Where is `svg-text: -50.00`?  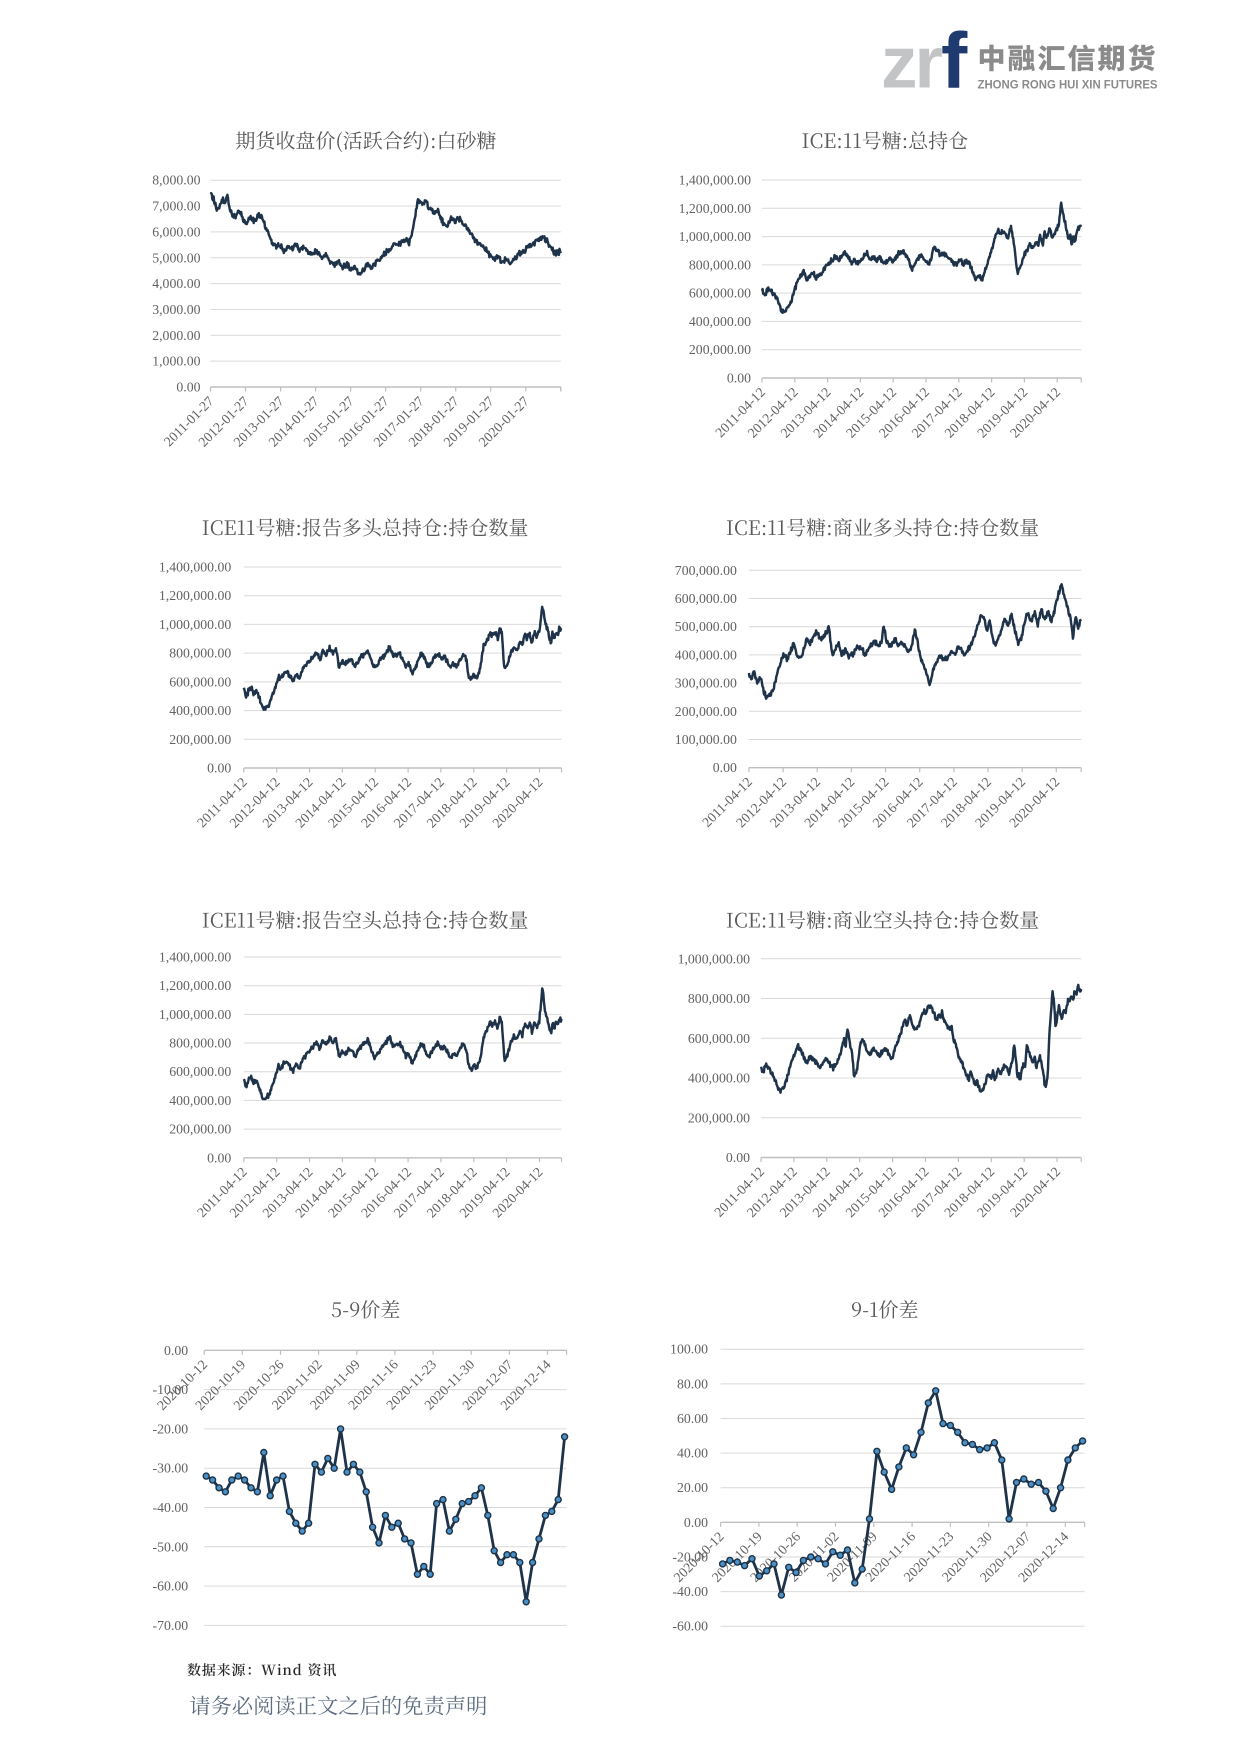
svg-text: -50.00 is located at coordinates (171, 1546).